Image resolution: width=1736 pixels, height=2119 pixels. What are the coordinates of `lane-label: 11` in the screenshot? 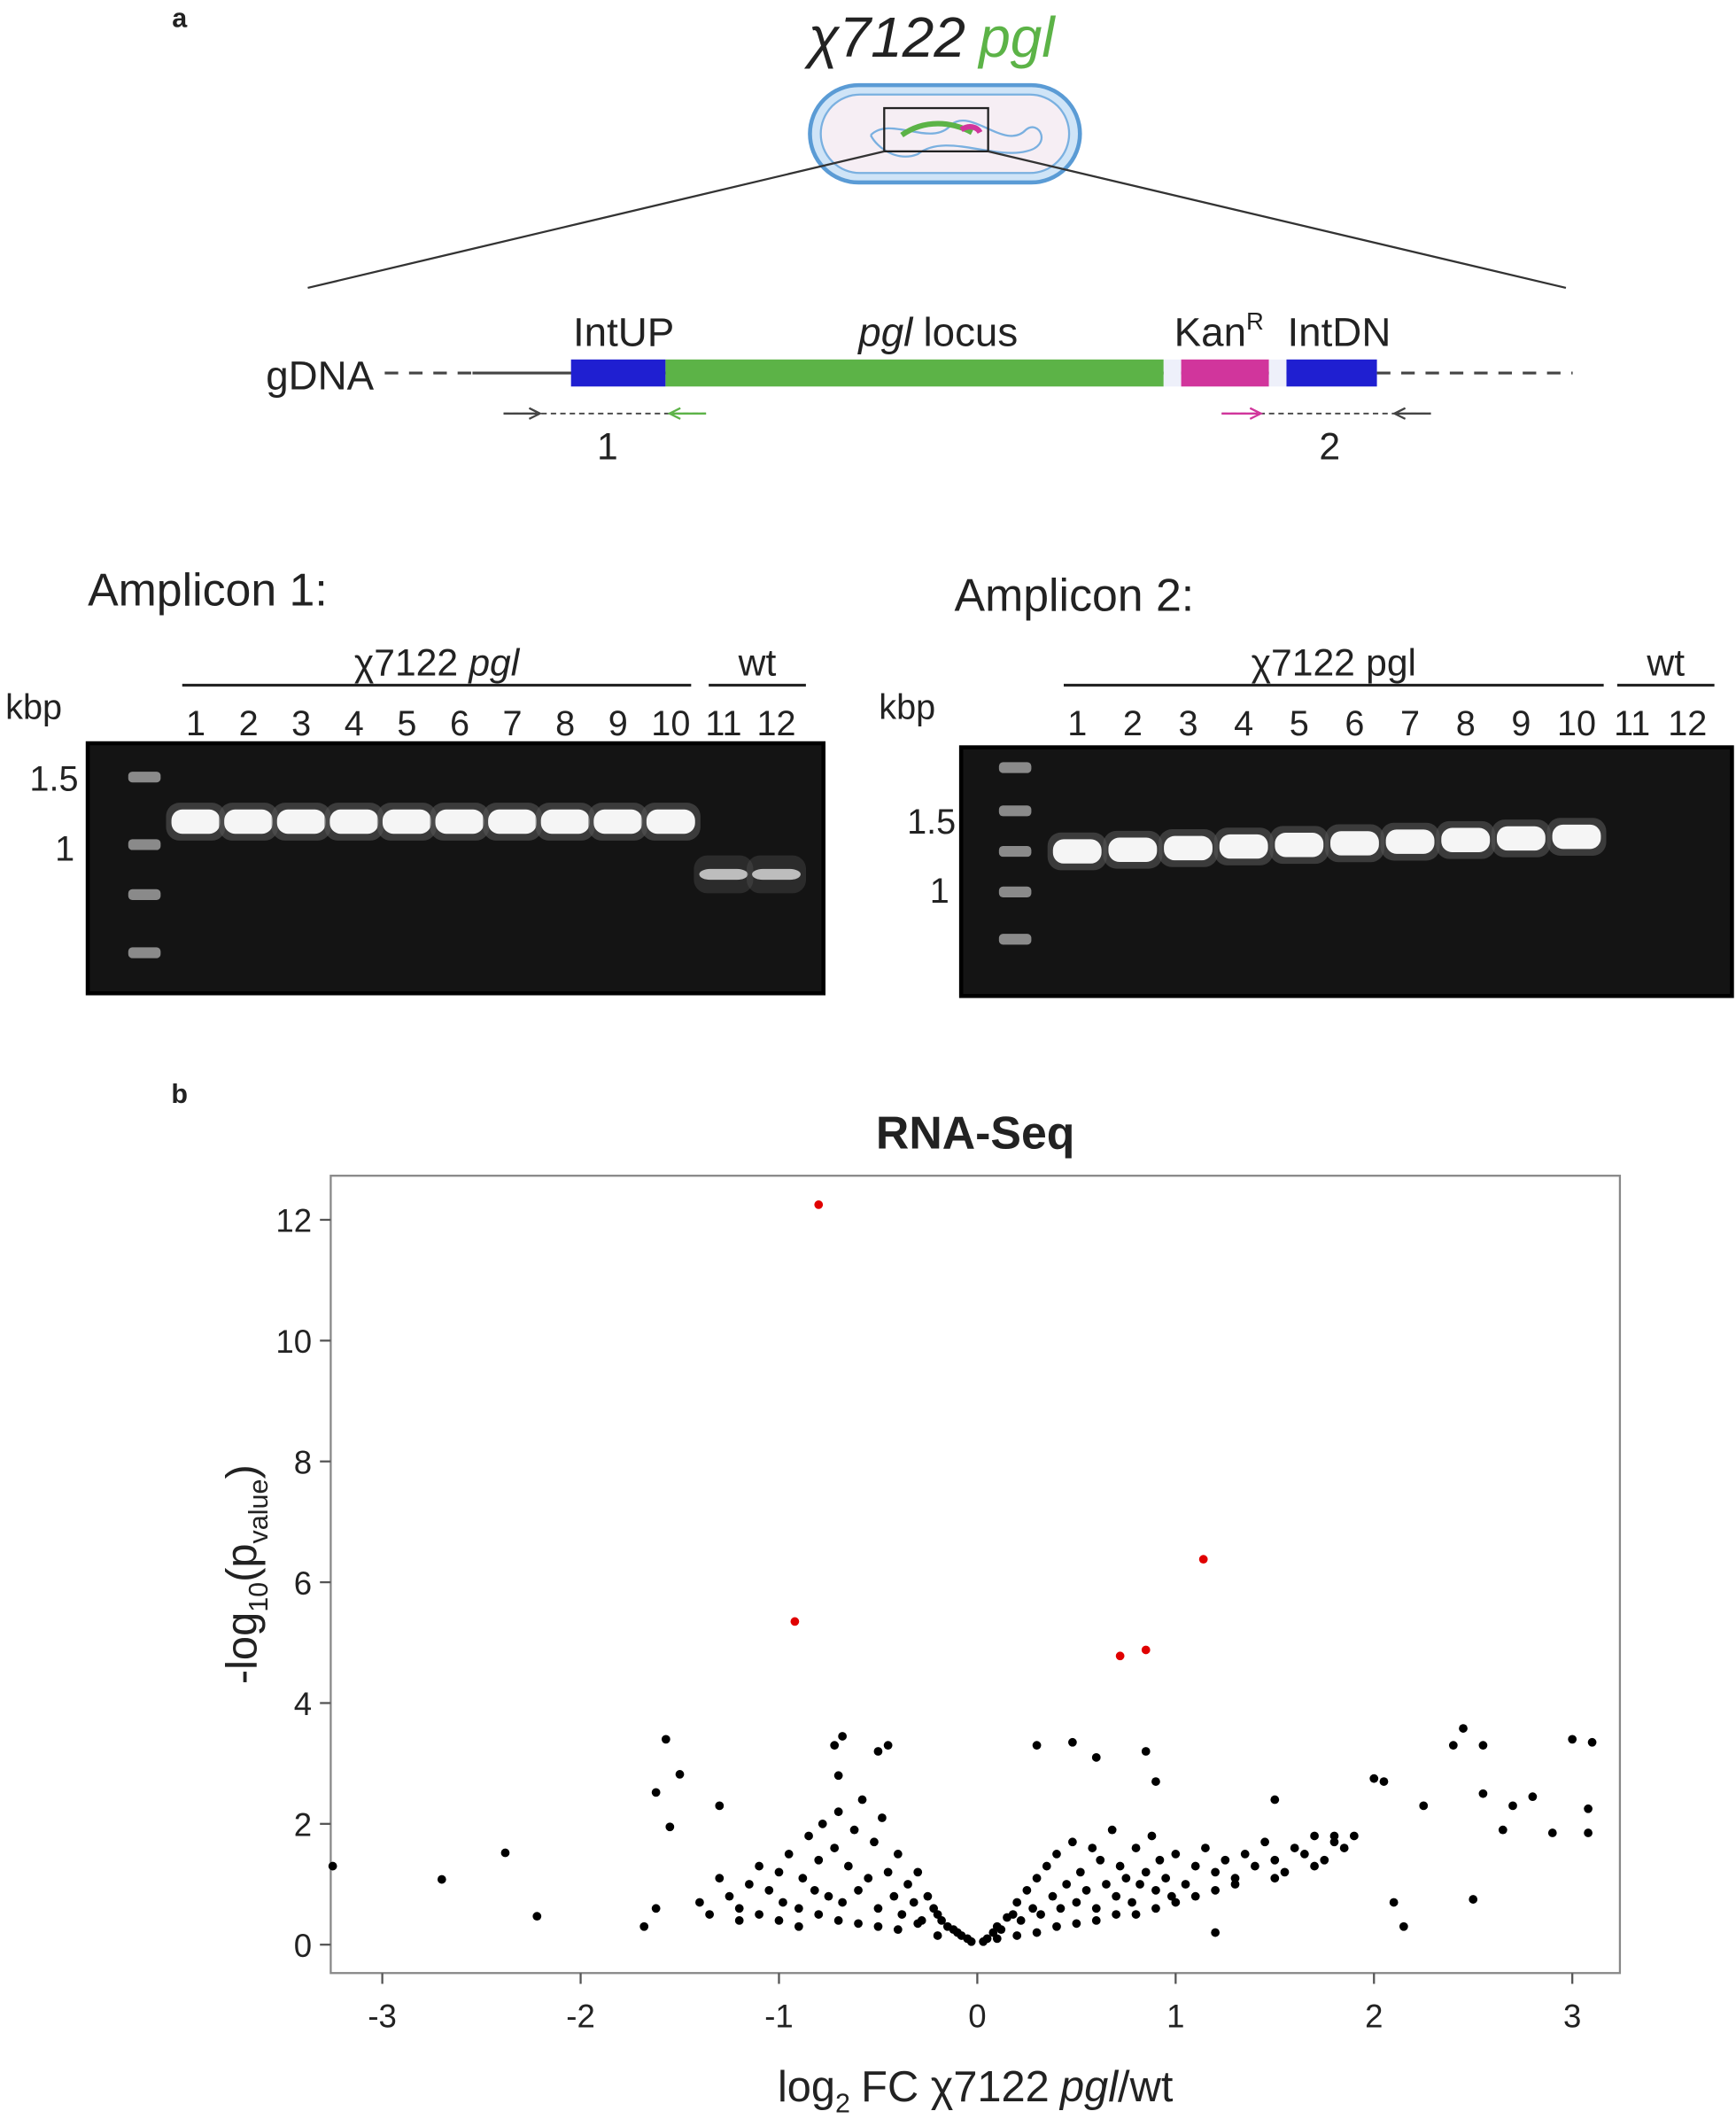 It's located at (1632, 723).